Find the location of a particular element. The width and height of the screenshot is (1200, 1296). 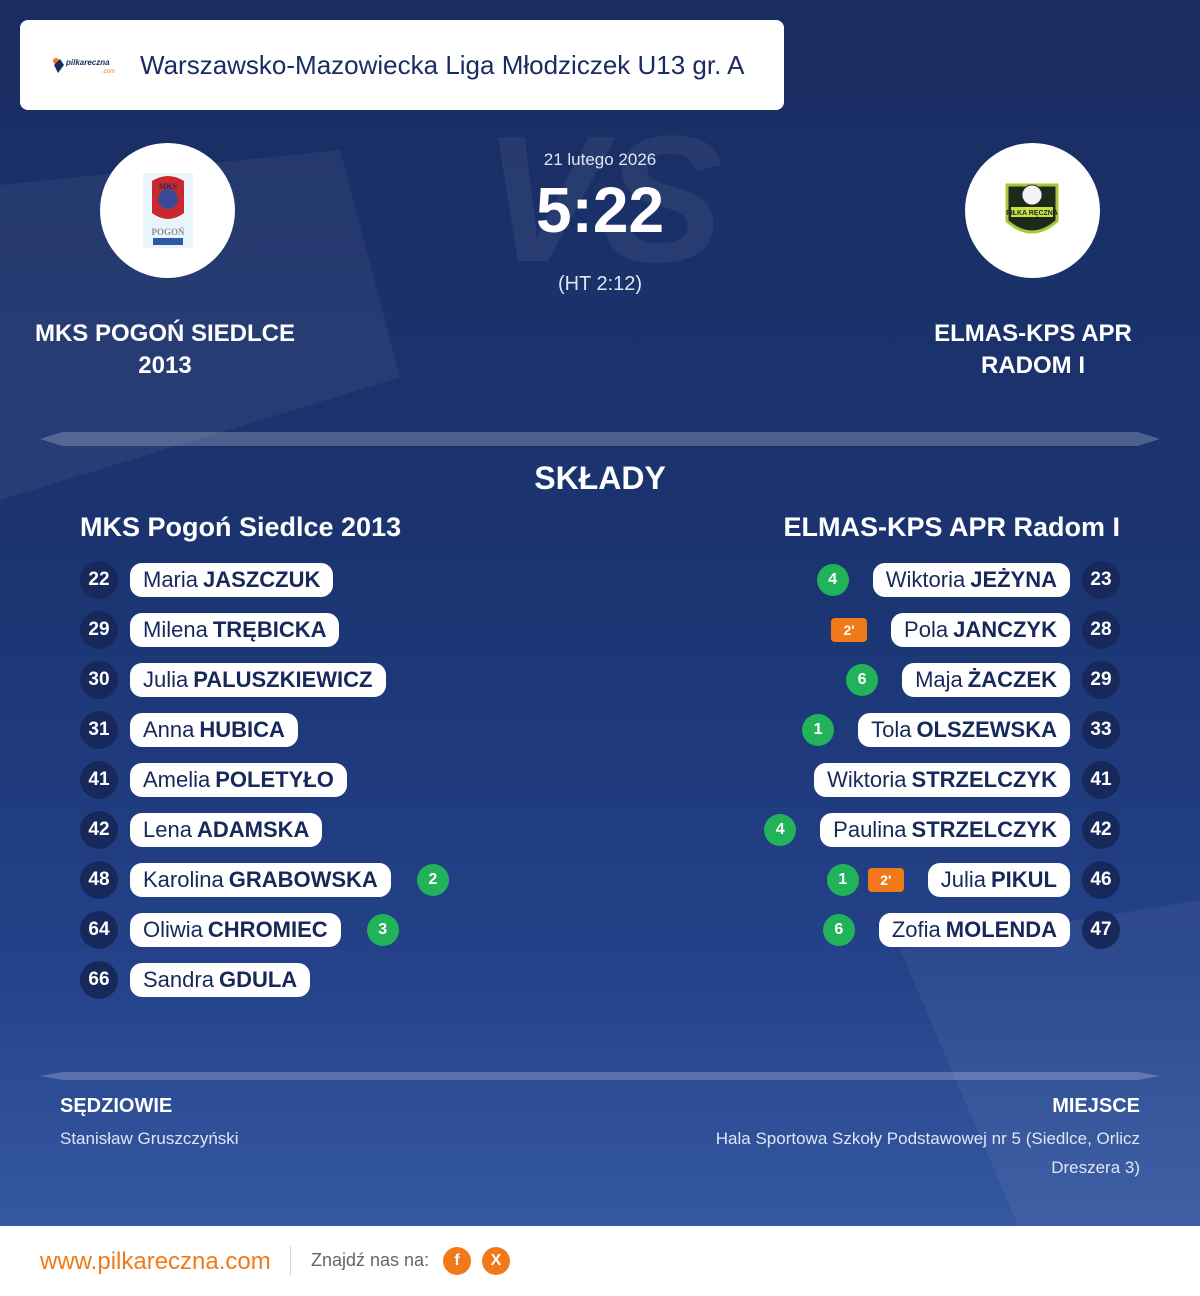

player-number: 31 is located at coordinates (99, 730).